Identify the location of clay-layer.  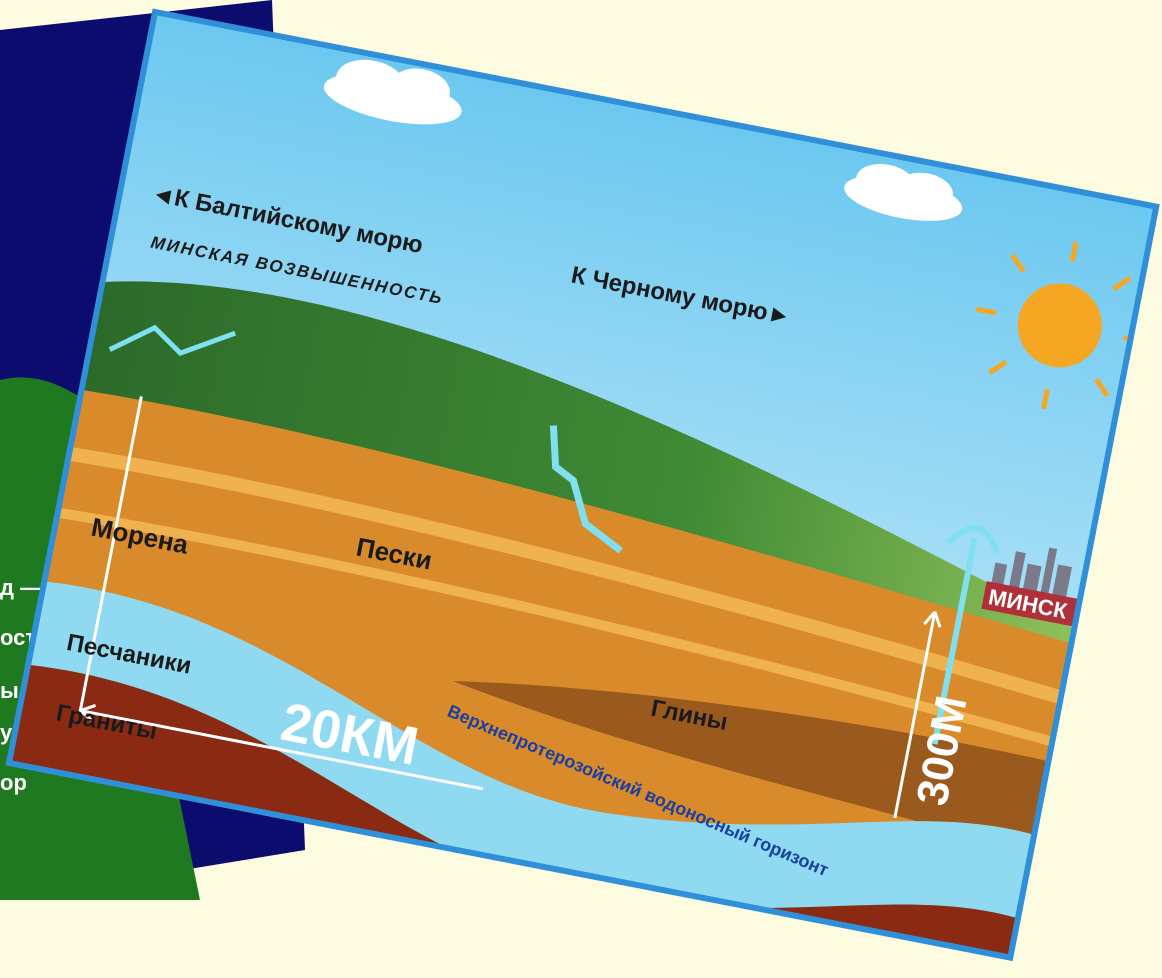
(750, 768).